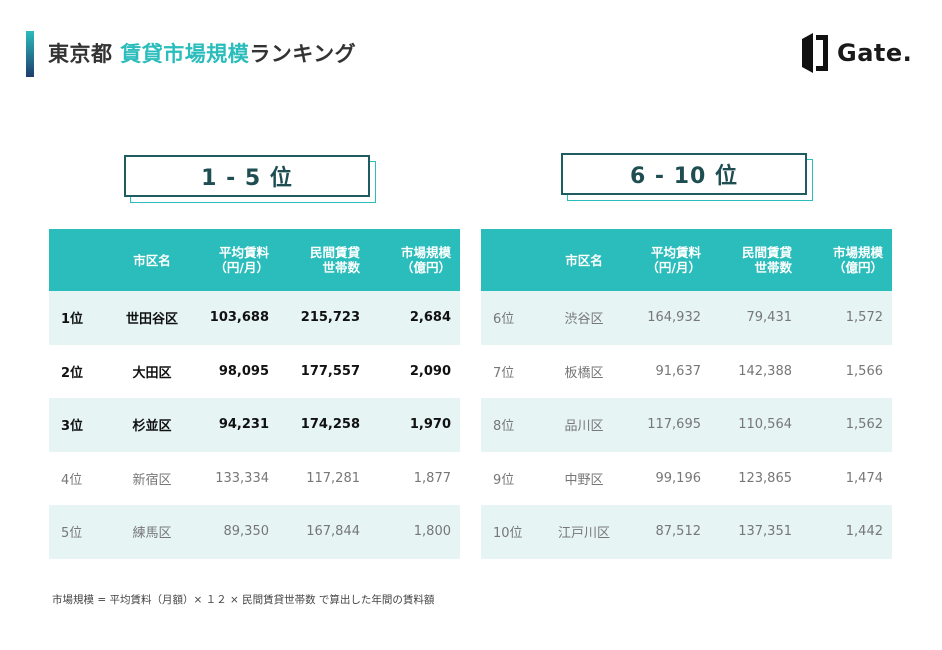 This screenshot has width=942, height=650. Describe the element at coordinates (669, 425) in the screenshot. I see `cell-rent: 117,695` at that location.